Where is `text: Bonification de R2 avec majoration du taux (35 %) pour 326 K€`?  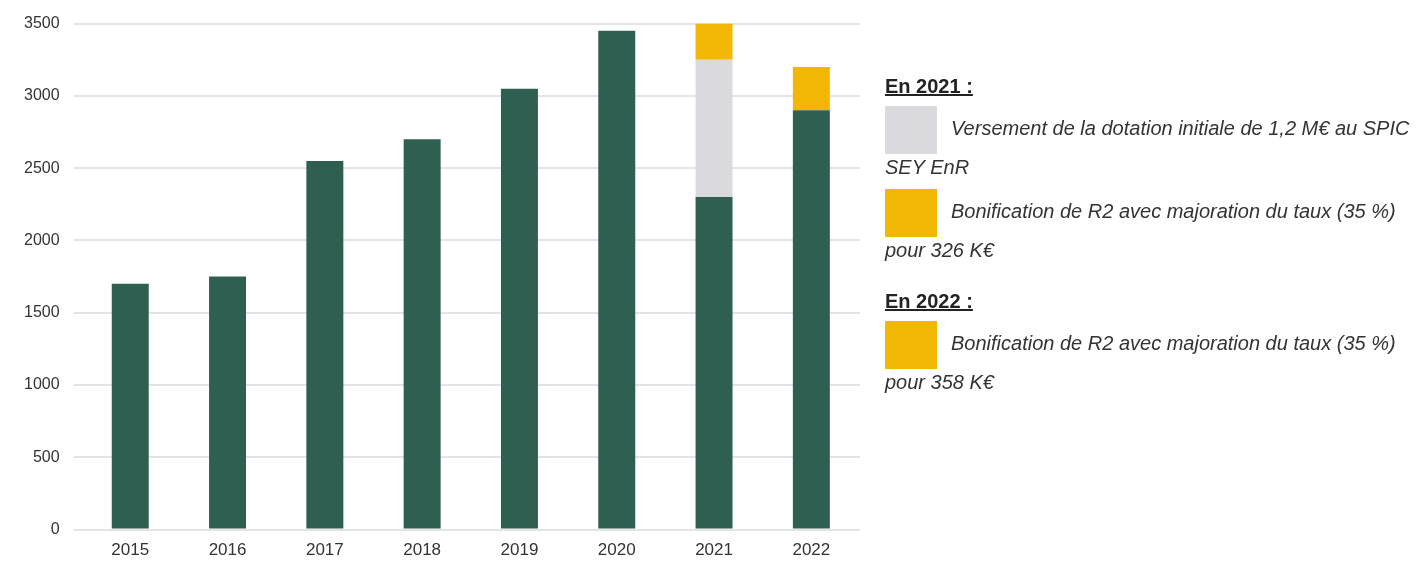
text: Bonification de R2 avec majoration du taux (35 %) pour 326 K€ is located at coordinates (1141, 231).